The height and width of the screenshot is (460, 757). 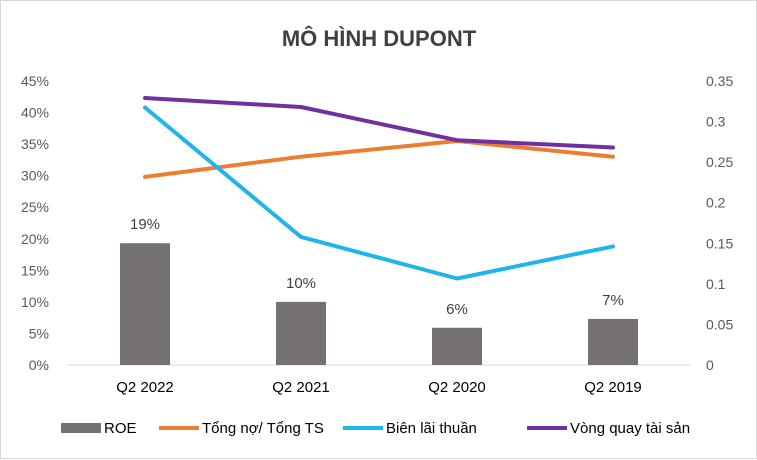 What do you see at coordinates (431, 428) in the screenshot?
I see `legend-label: Biên lãi thuần` at bounding box center [431, 428].